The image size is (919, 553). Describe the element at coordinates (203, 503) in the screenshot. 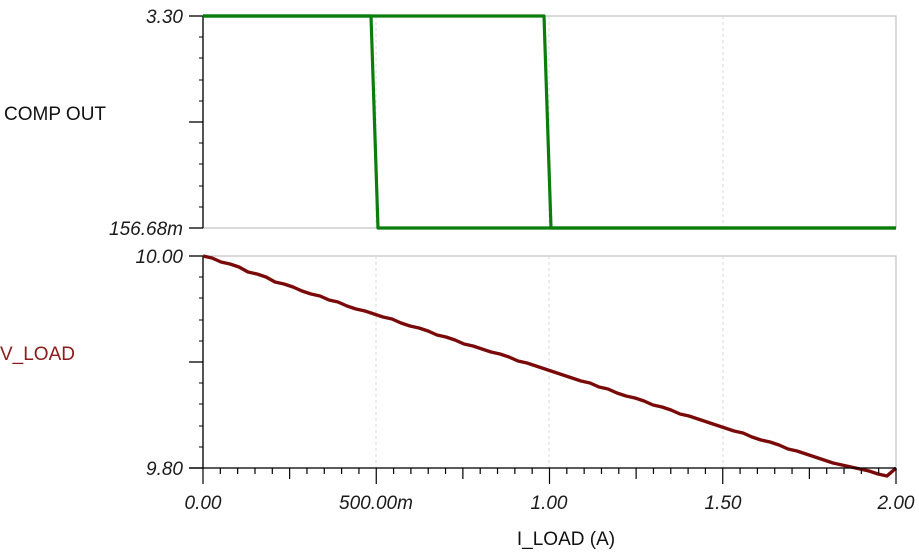

I see `x-tick-label: 0.00` at that location.